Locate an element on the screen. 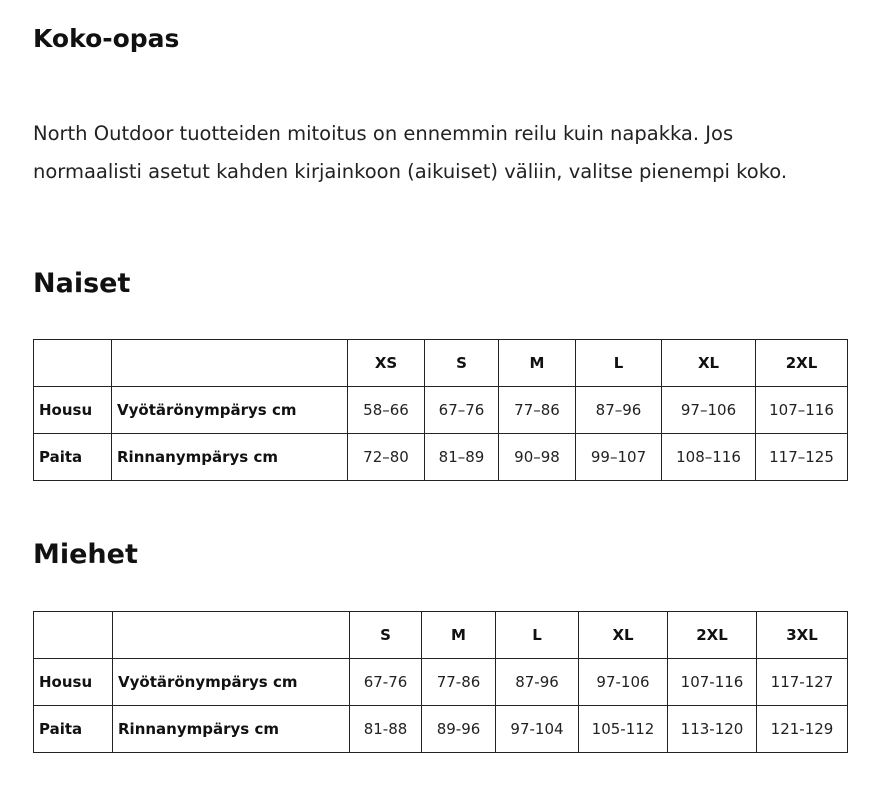 This screenshot has width=887, height=786. value-cell: 77–86 is located at coordinates (537, 410).